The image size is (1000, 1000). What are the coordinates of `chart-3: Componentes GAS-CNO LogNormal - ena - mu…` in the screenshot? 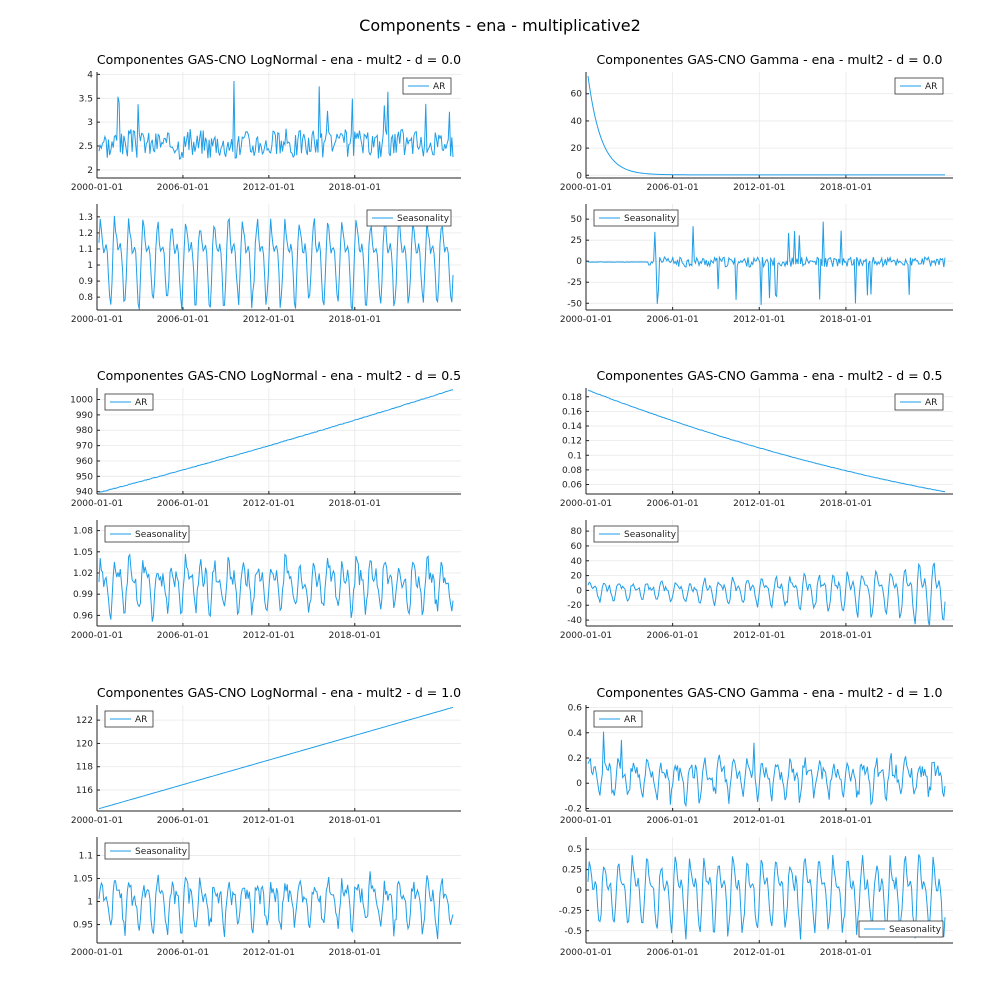 It's located at (265, 504).